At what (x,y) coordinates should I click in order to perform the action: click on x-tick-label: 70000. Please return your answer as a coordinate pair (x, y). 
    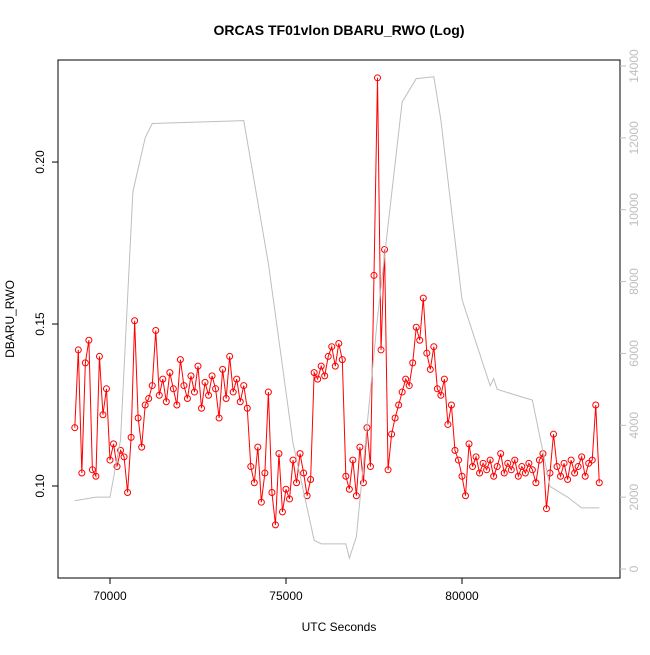
    Looking at the image, I should click on (110, 596).